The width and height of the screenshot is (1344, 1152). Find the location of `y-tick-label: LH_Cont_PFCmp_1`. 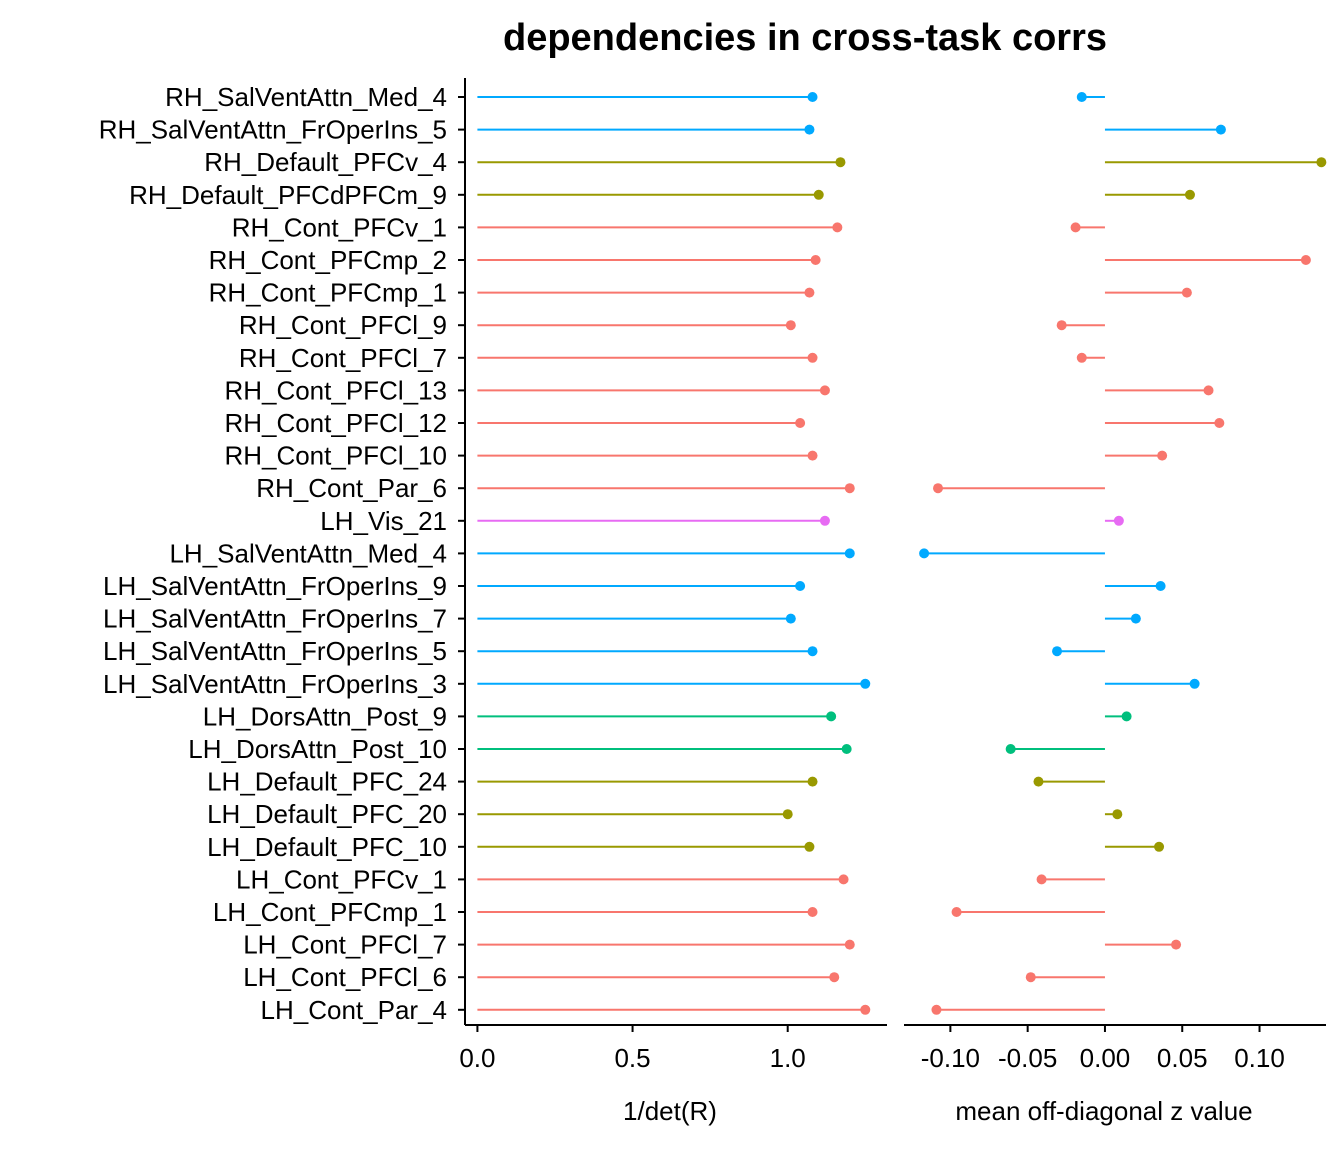

y-tick-label: LH_Cont_PFCmp_1 is located at coordinates (330, 912).